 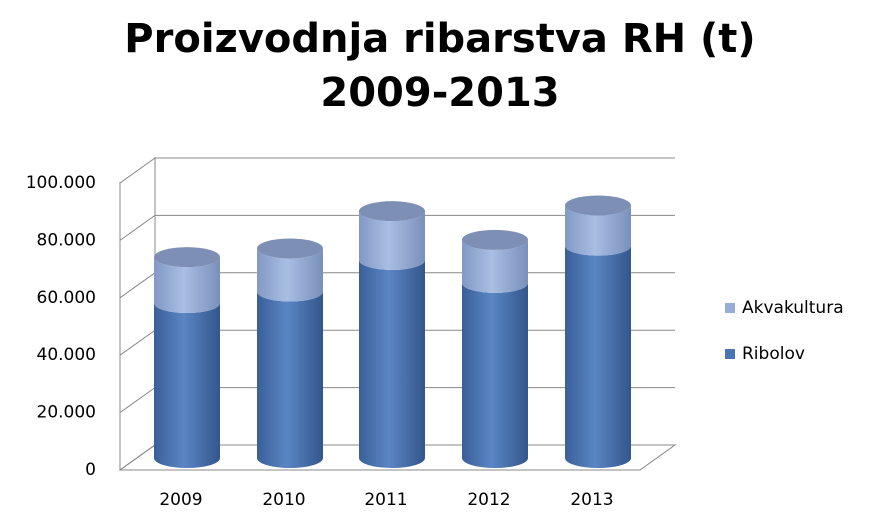 What do you see at coordinates (66, 355) in the screenshot?
I see `y-tick-label: 40.000` at bounding box center [66, 355].